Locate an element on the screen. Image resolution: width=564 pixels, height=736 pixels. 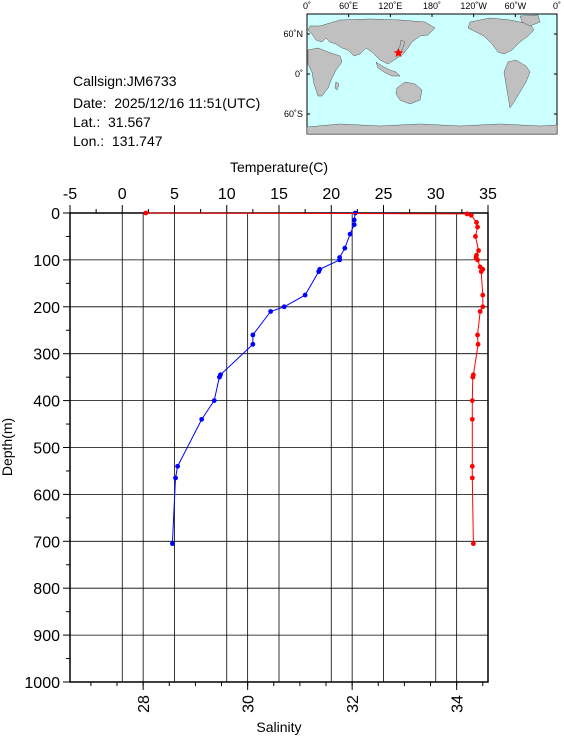
map-latitude-label: 60˚S is located at coordinates (293, 114).